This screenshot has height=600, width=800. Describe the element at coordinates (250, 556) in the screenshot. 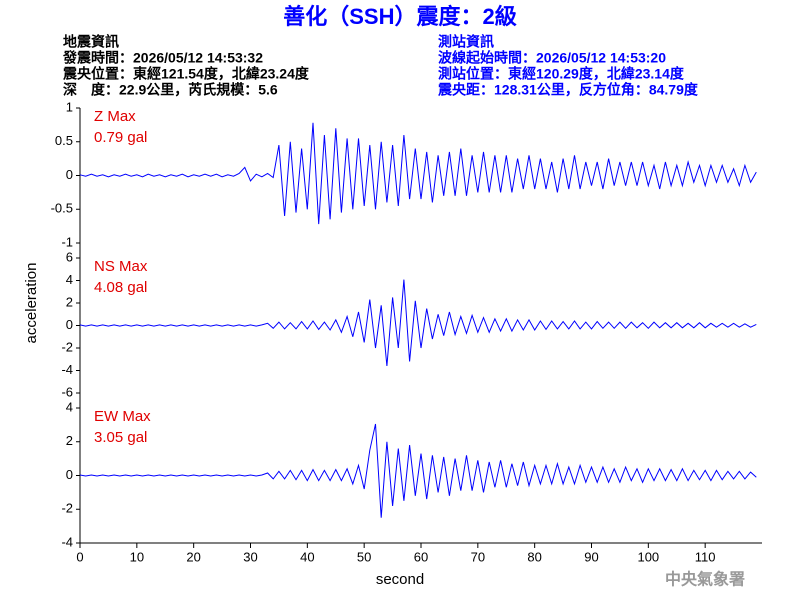

I see `x-tick-label: 30` at that location.